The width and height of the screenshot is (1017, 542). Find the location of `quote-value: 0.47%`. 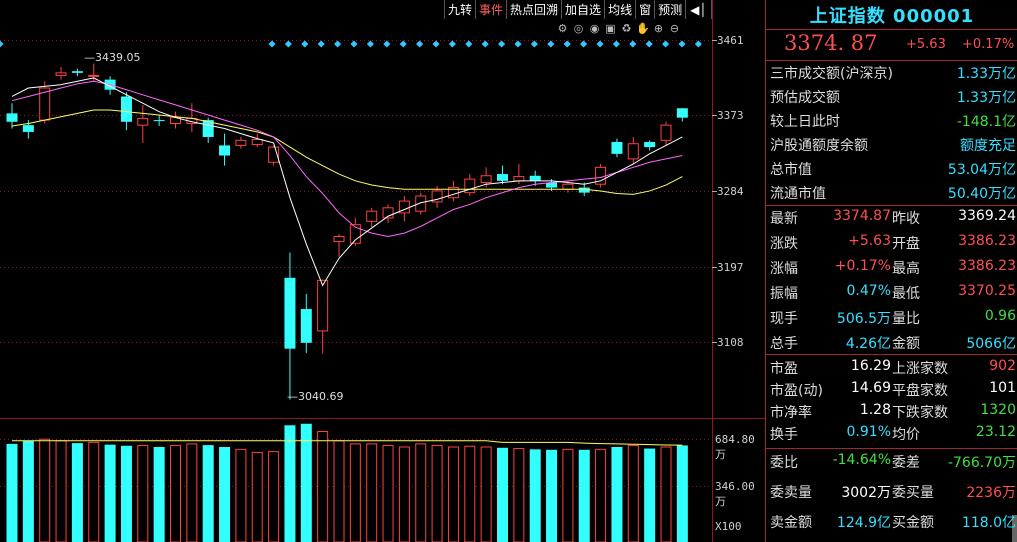

quote-value: 0.47% is located at coordinates (868, 291).